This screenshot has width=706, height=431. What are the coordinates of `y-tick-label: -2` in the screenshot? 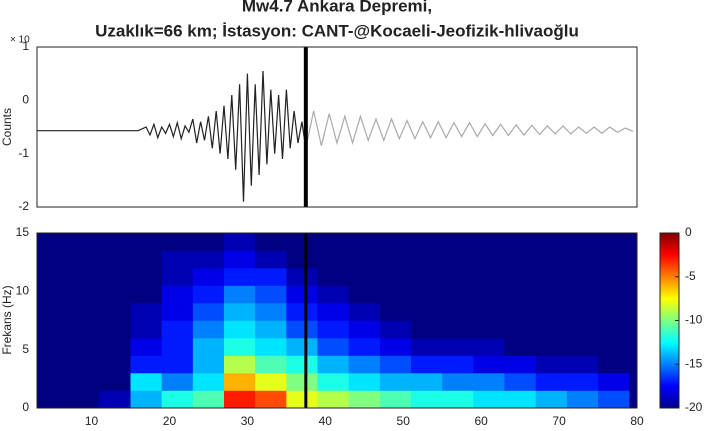 It's located at (23, 206).